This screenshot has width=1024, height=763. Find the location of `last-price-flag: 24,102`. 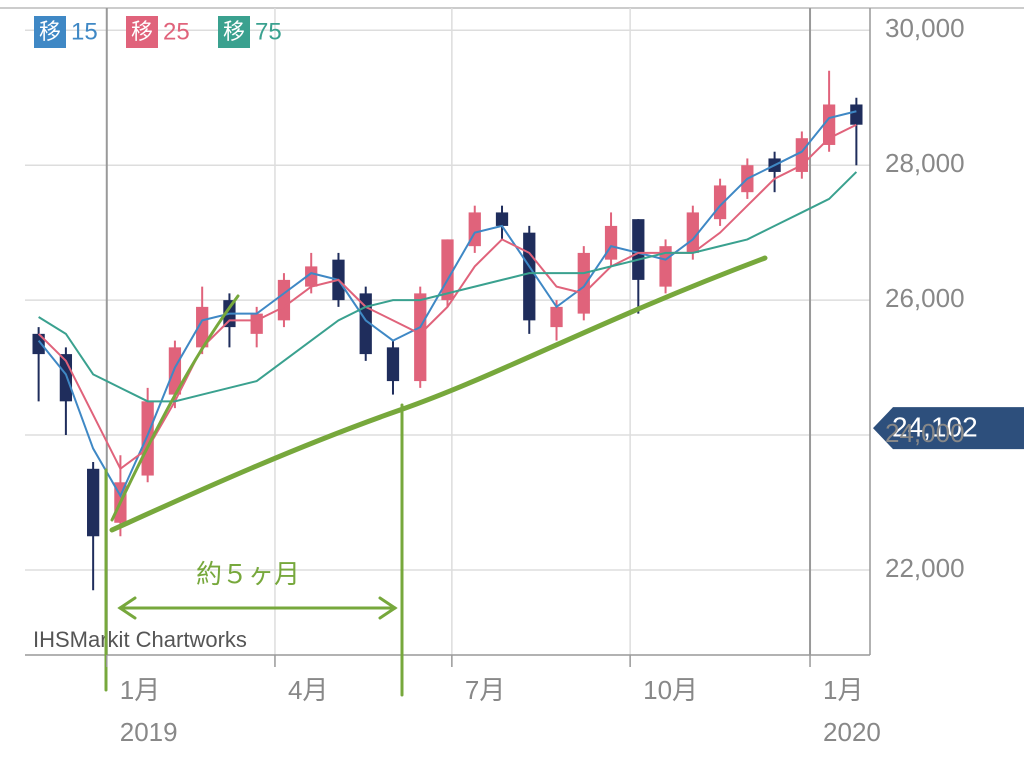

last-price-flag: 24,102 is located at coordinates (948, 428).